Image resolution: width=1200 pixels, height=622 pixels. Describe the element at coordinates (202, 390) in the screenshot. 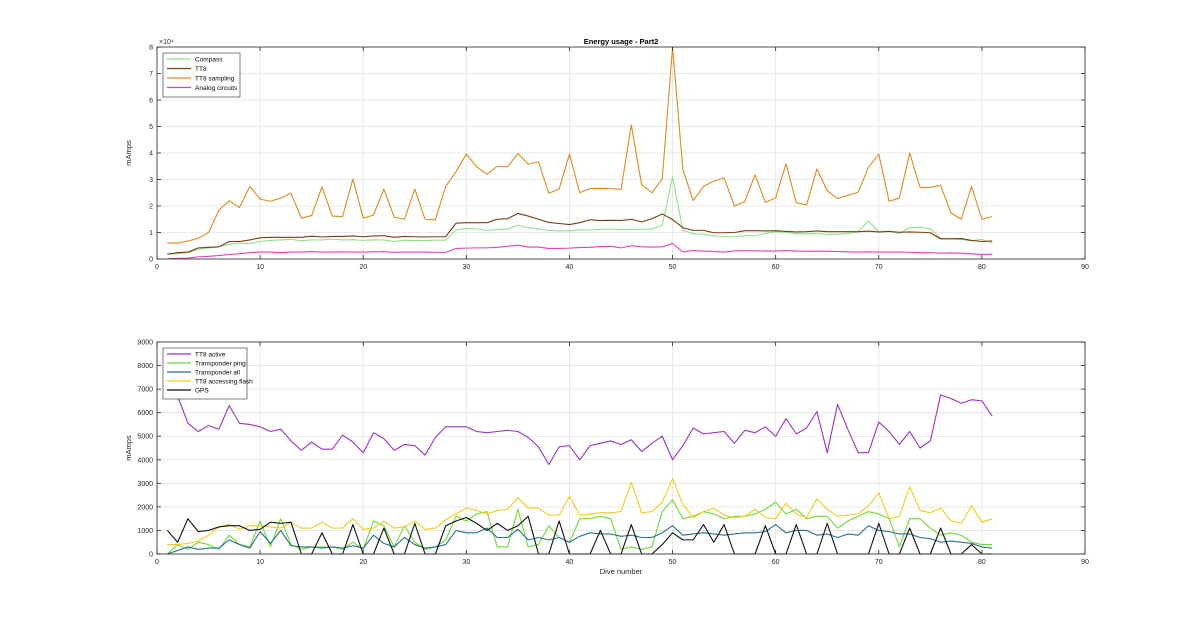

I see `legend-label-gps: GPS` at that location.